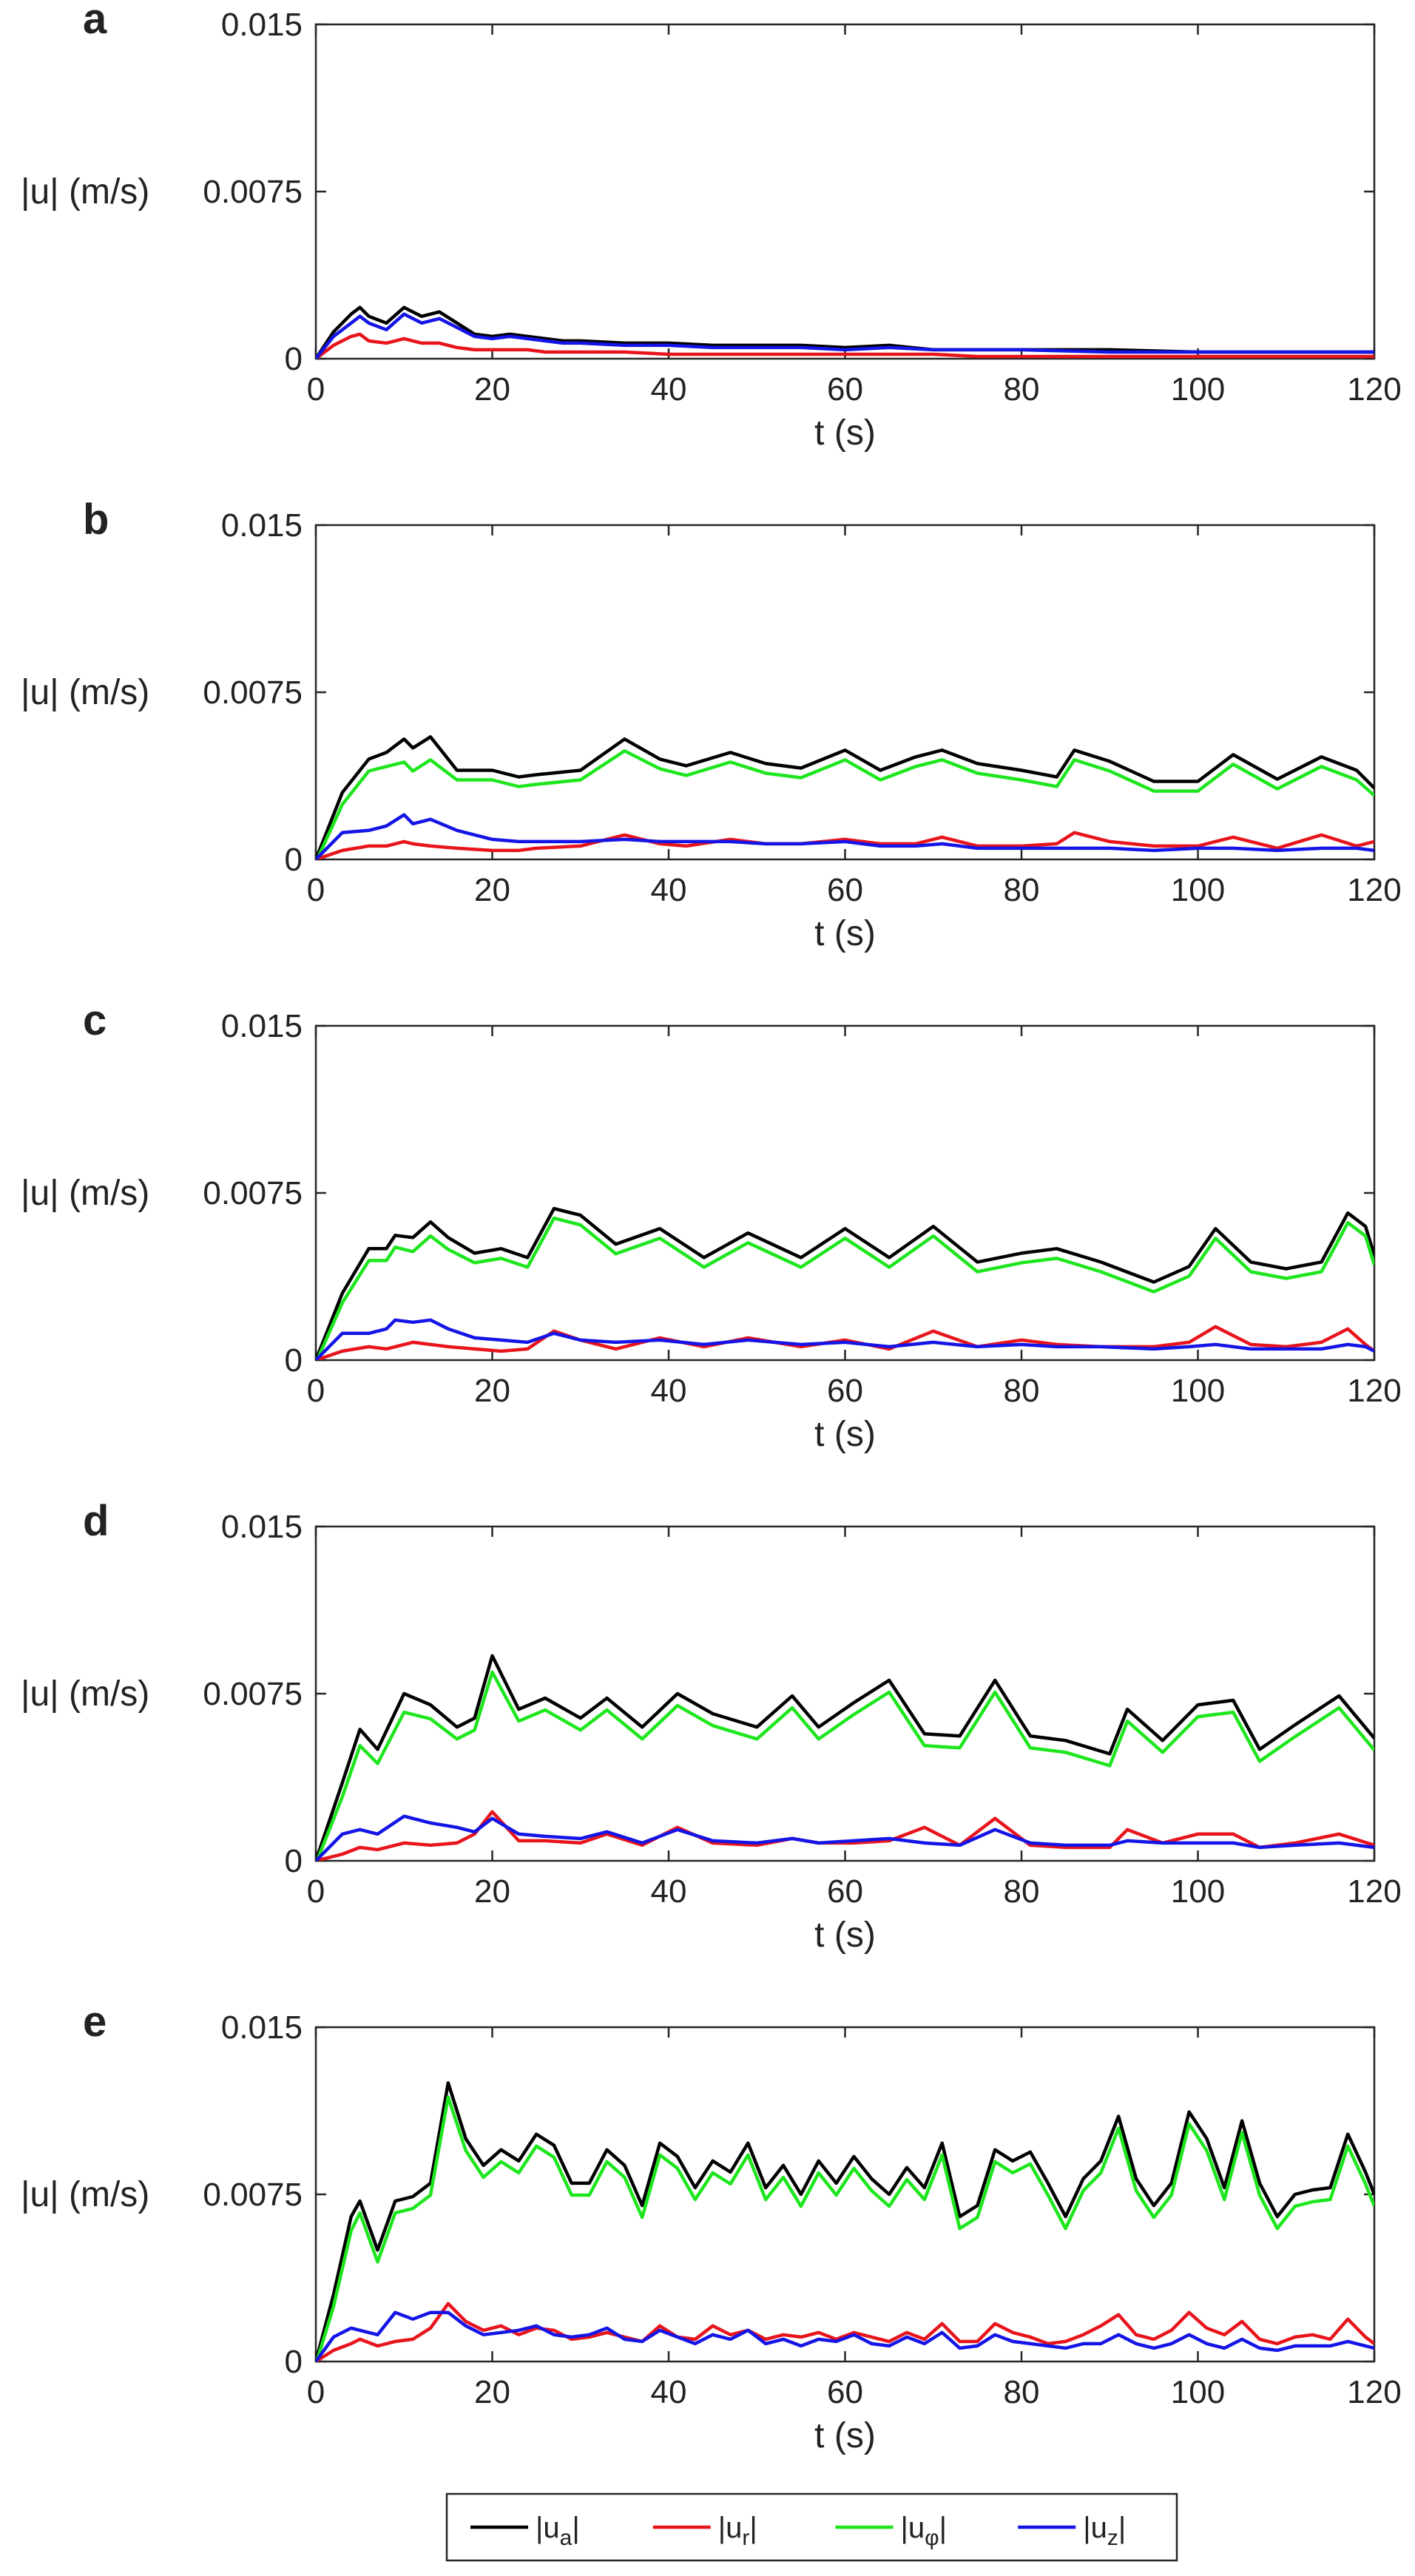 The width and height of the screenshot is (1415, 2576). Describe the element at coordinates (891, 2531) in the screenshot. I see `legend-item: |uφ|` at that location.